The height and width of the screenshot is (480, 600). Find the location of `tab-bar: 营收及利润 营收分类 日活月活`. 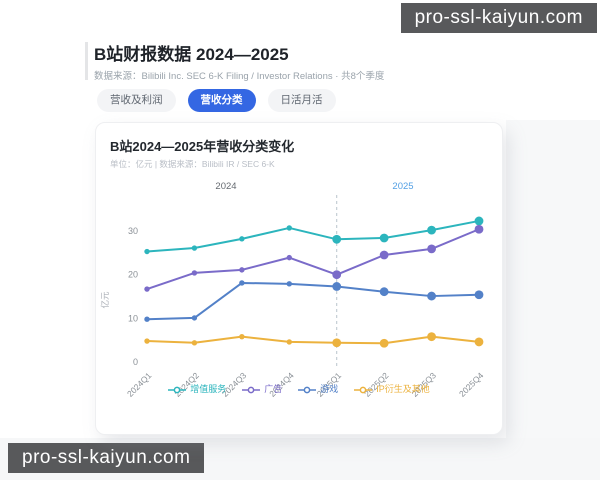

tab-bar: 营收及利润 营收分类 日活月活 is located at coordinates (216, 100).